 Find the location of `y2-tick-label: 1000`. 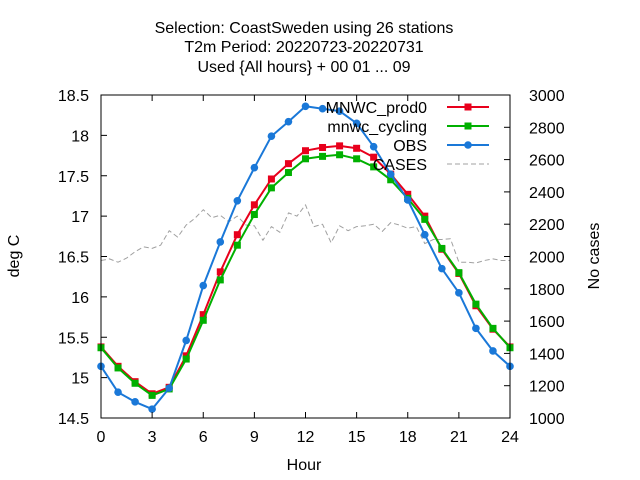

y2-tick-label: 1000 is located at coordinates (547, 419).